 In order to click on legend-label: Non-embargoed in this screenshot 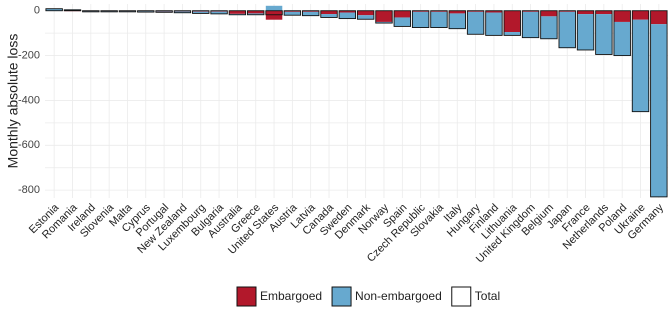, I will do `click(398, 296)`.